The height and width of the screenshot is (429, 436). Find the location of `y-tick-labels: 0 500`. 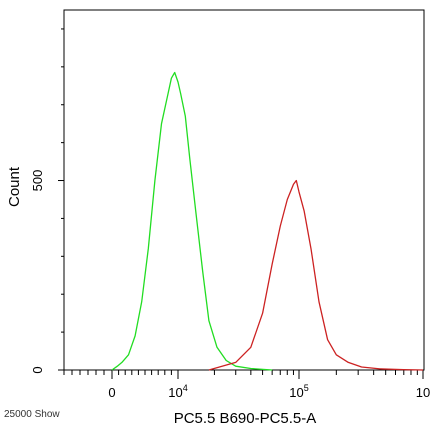

y-tick-labels: 0 500 is located at coordinates (37, 272).